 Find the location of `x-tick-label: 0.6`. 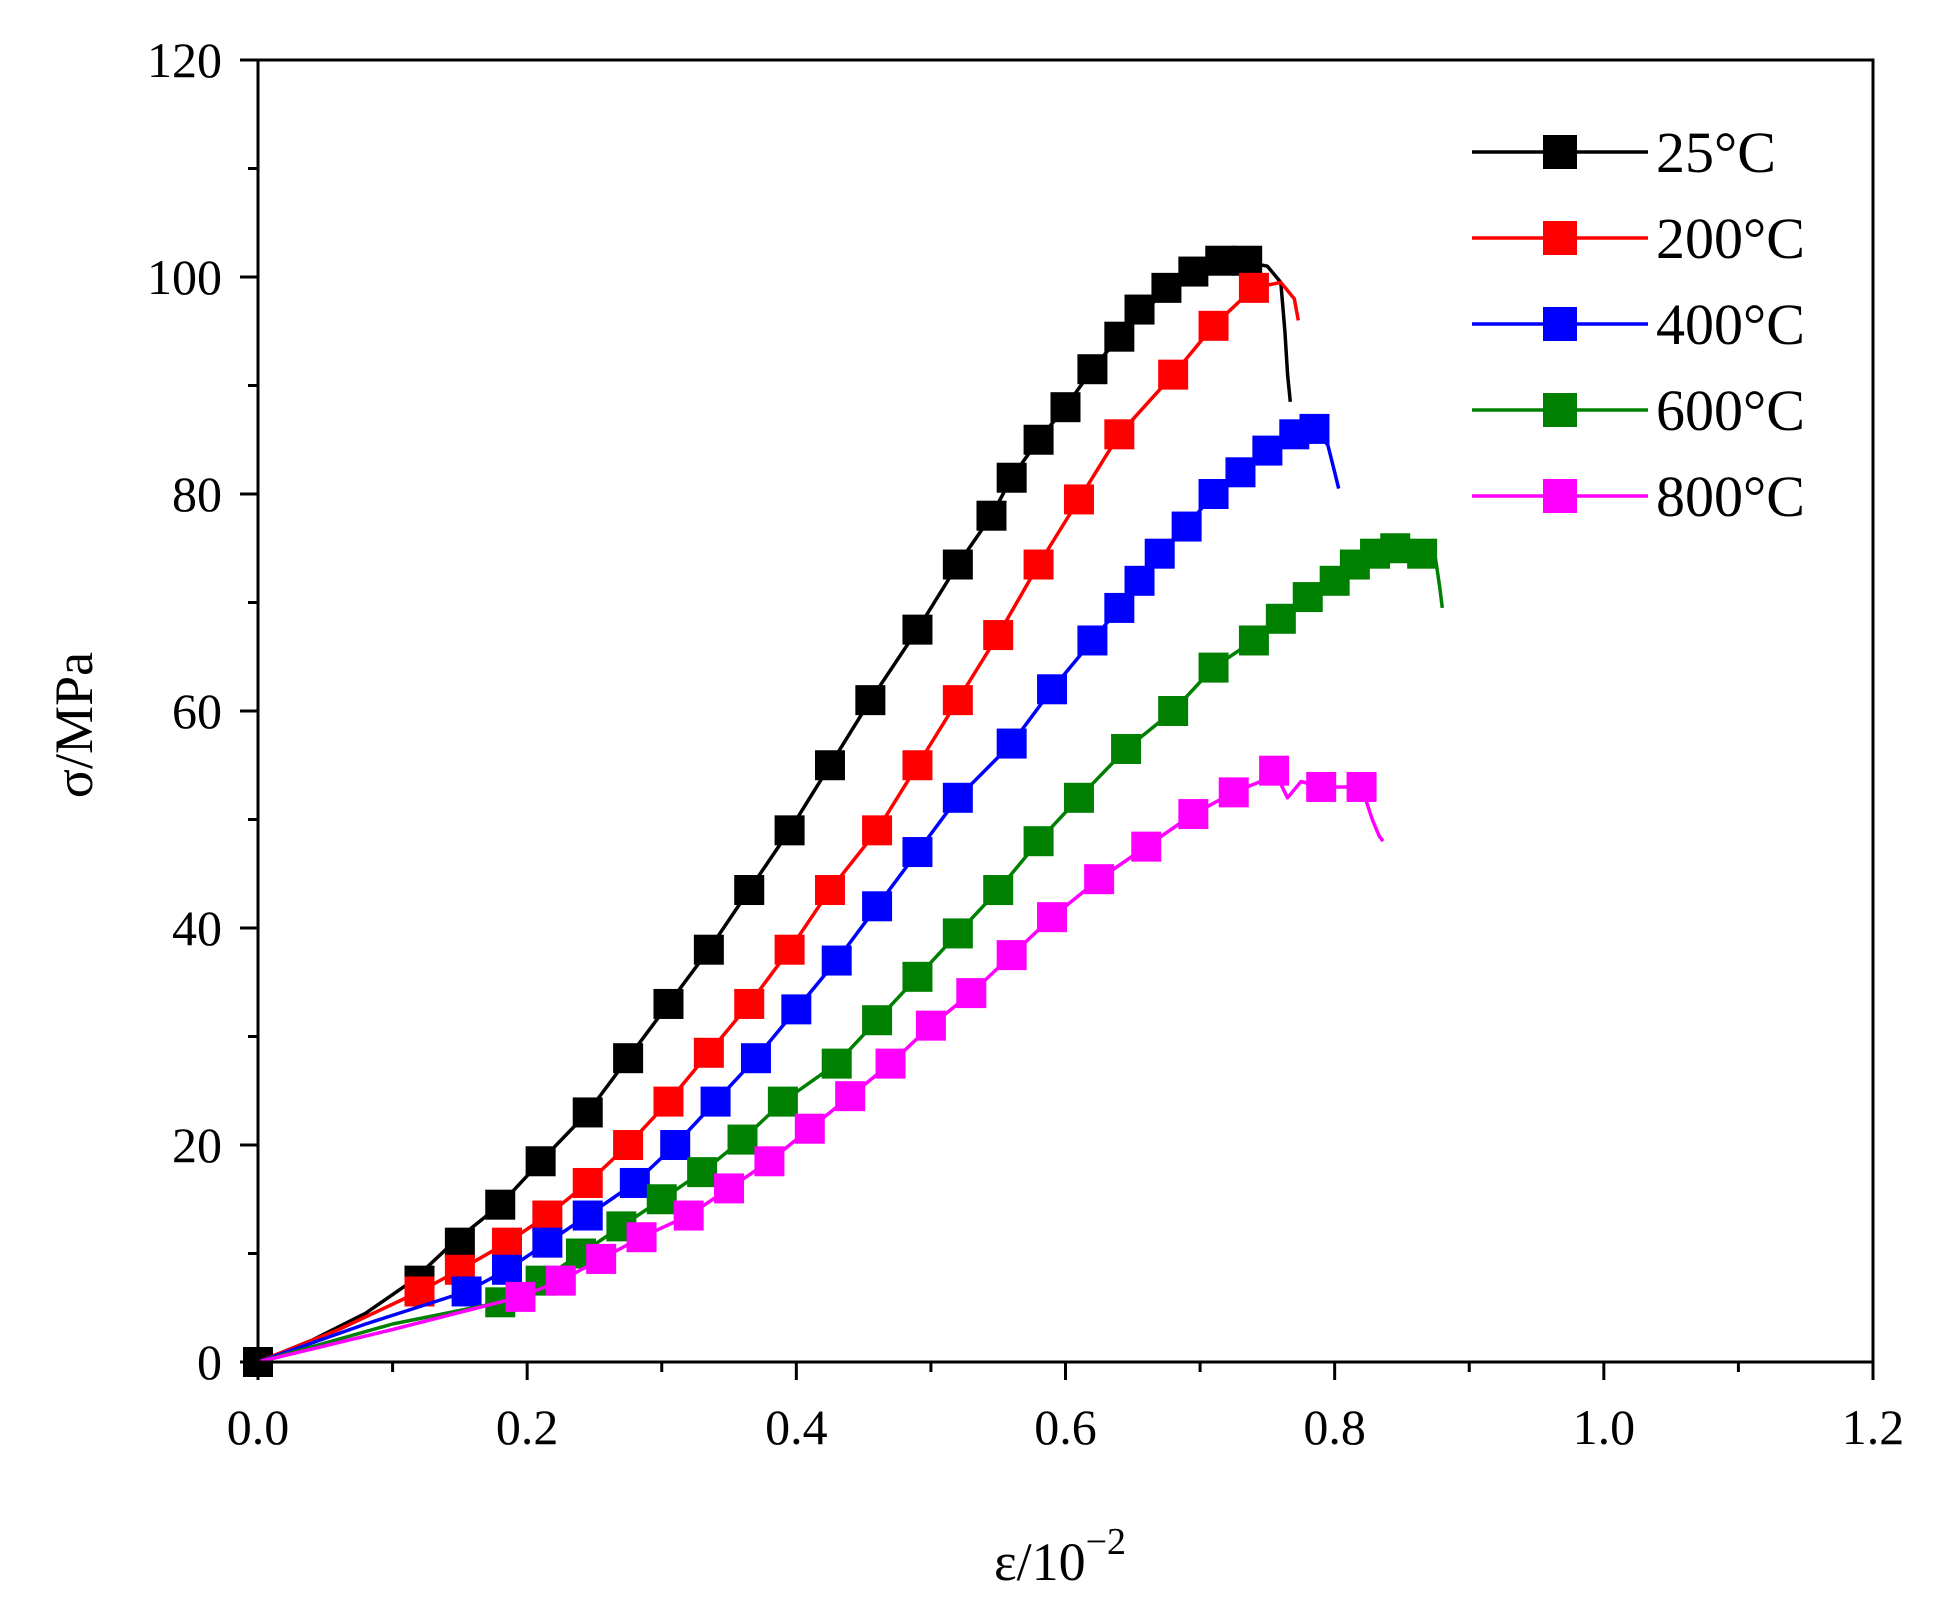

x-tick-label: 0.6 is located at coordinates (1065, 1427).